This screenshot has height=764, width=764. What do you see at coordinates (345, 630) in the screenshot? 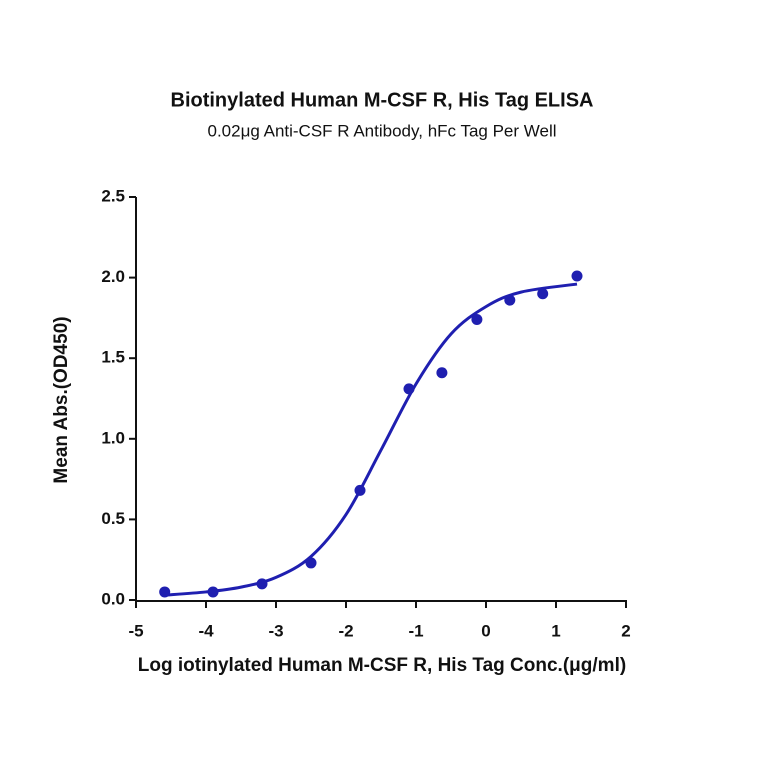
I see `x-tick-label: -2` at bounding box center [345, 630].